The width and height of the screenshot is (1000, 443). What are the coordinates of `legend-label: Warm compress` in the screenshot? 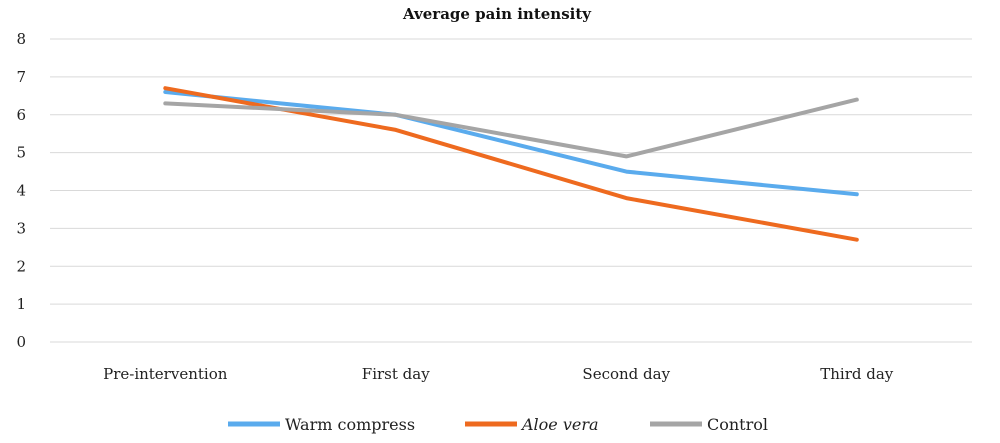 It's located at (350, 424).